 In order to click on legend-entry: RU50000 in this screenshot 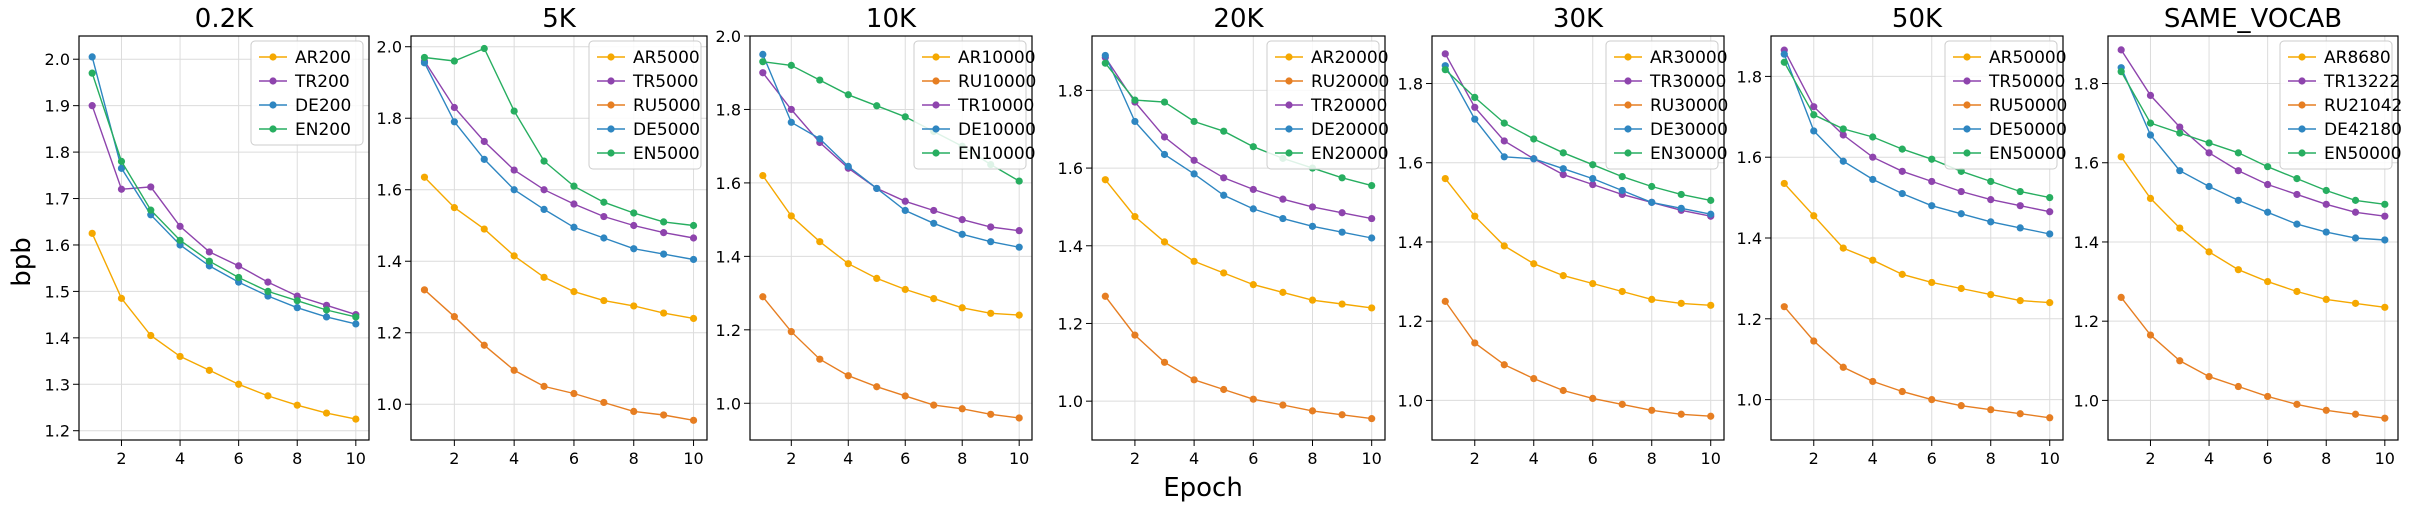, I will do `click(2028, 106)`.